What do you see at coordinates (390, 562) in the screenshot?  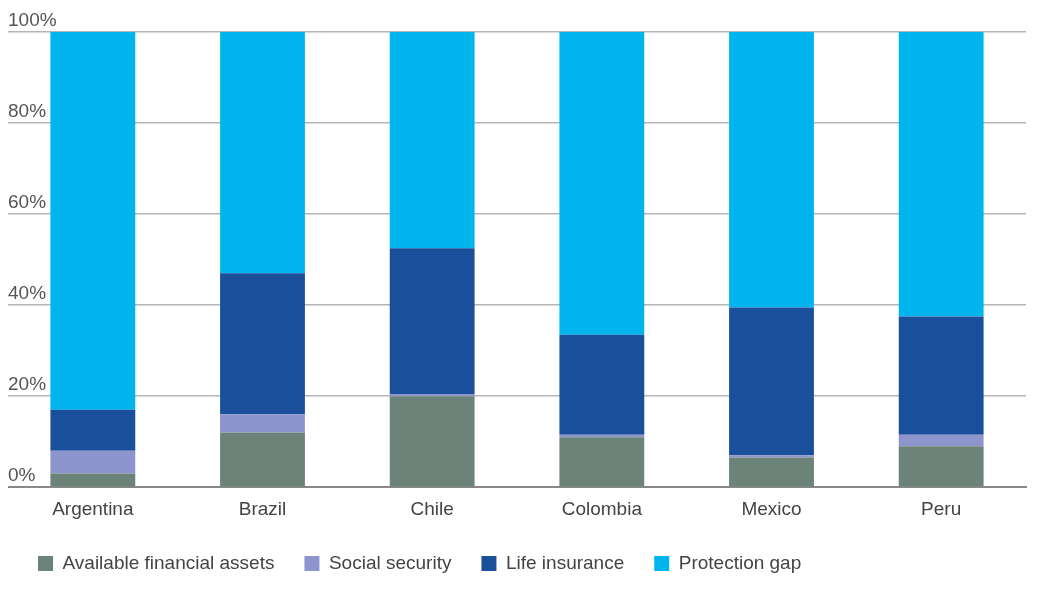 I see `legend-label: Social security` at bounding box center [390, 562].